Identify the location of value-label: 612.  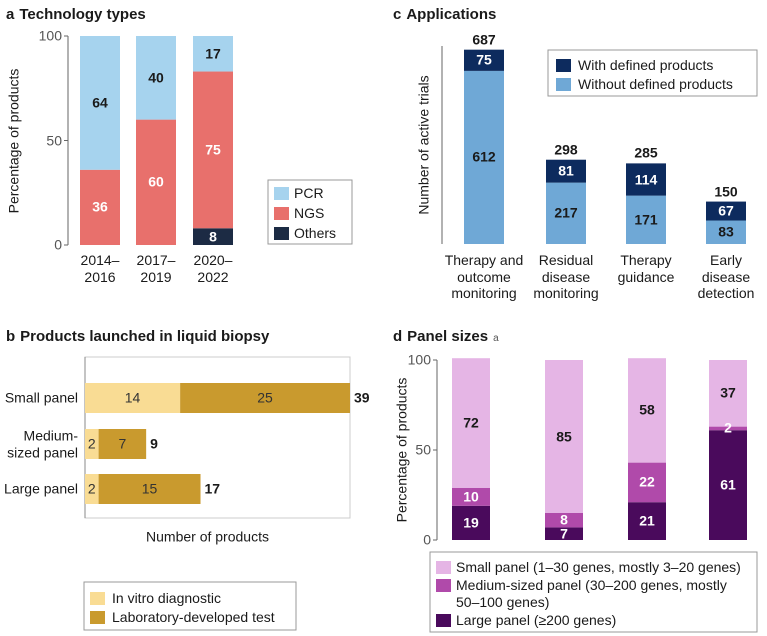
(484, 157).